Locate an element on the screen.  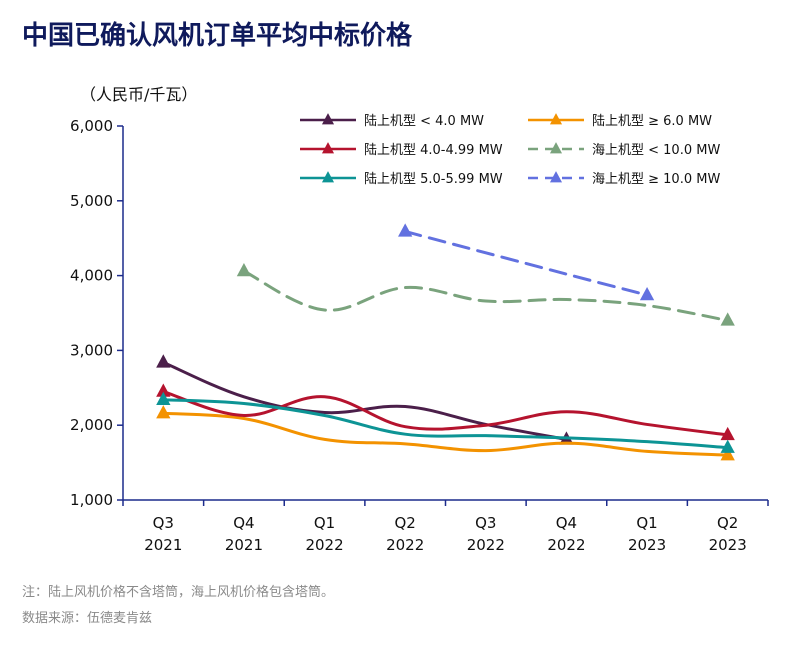
footnote: 注：陆上风机价格不含塔筒，海上风机价格包含塔筒。 is located at coordinates (178, 592).